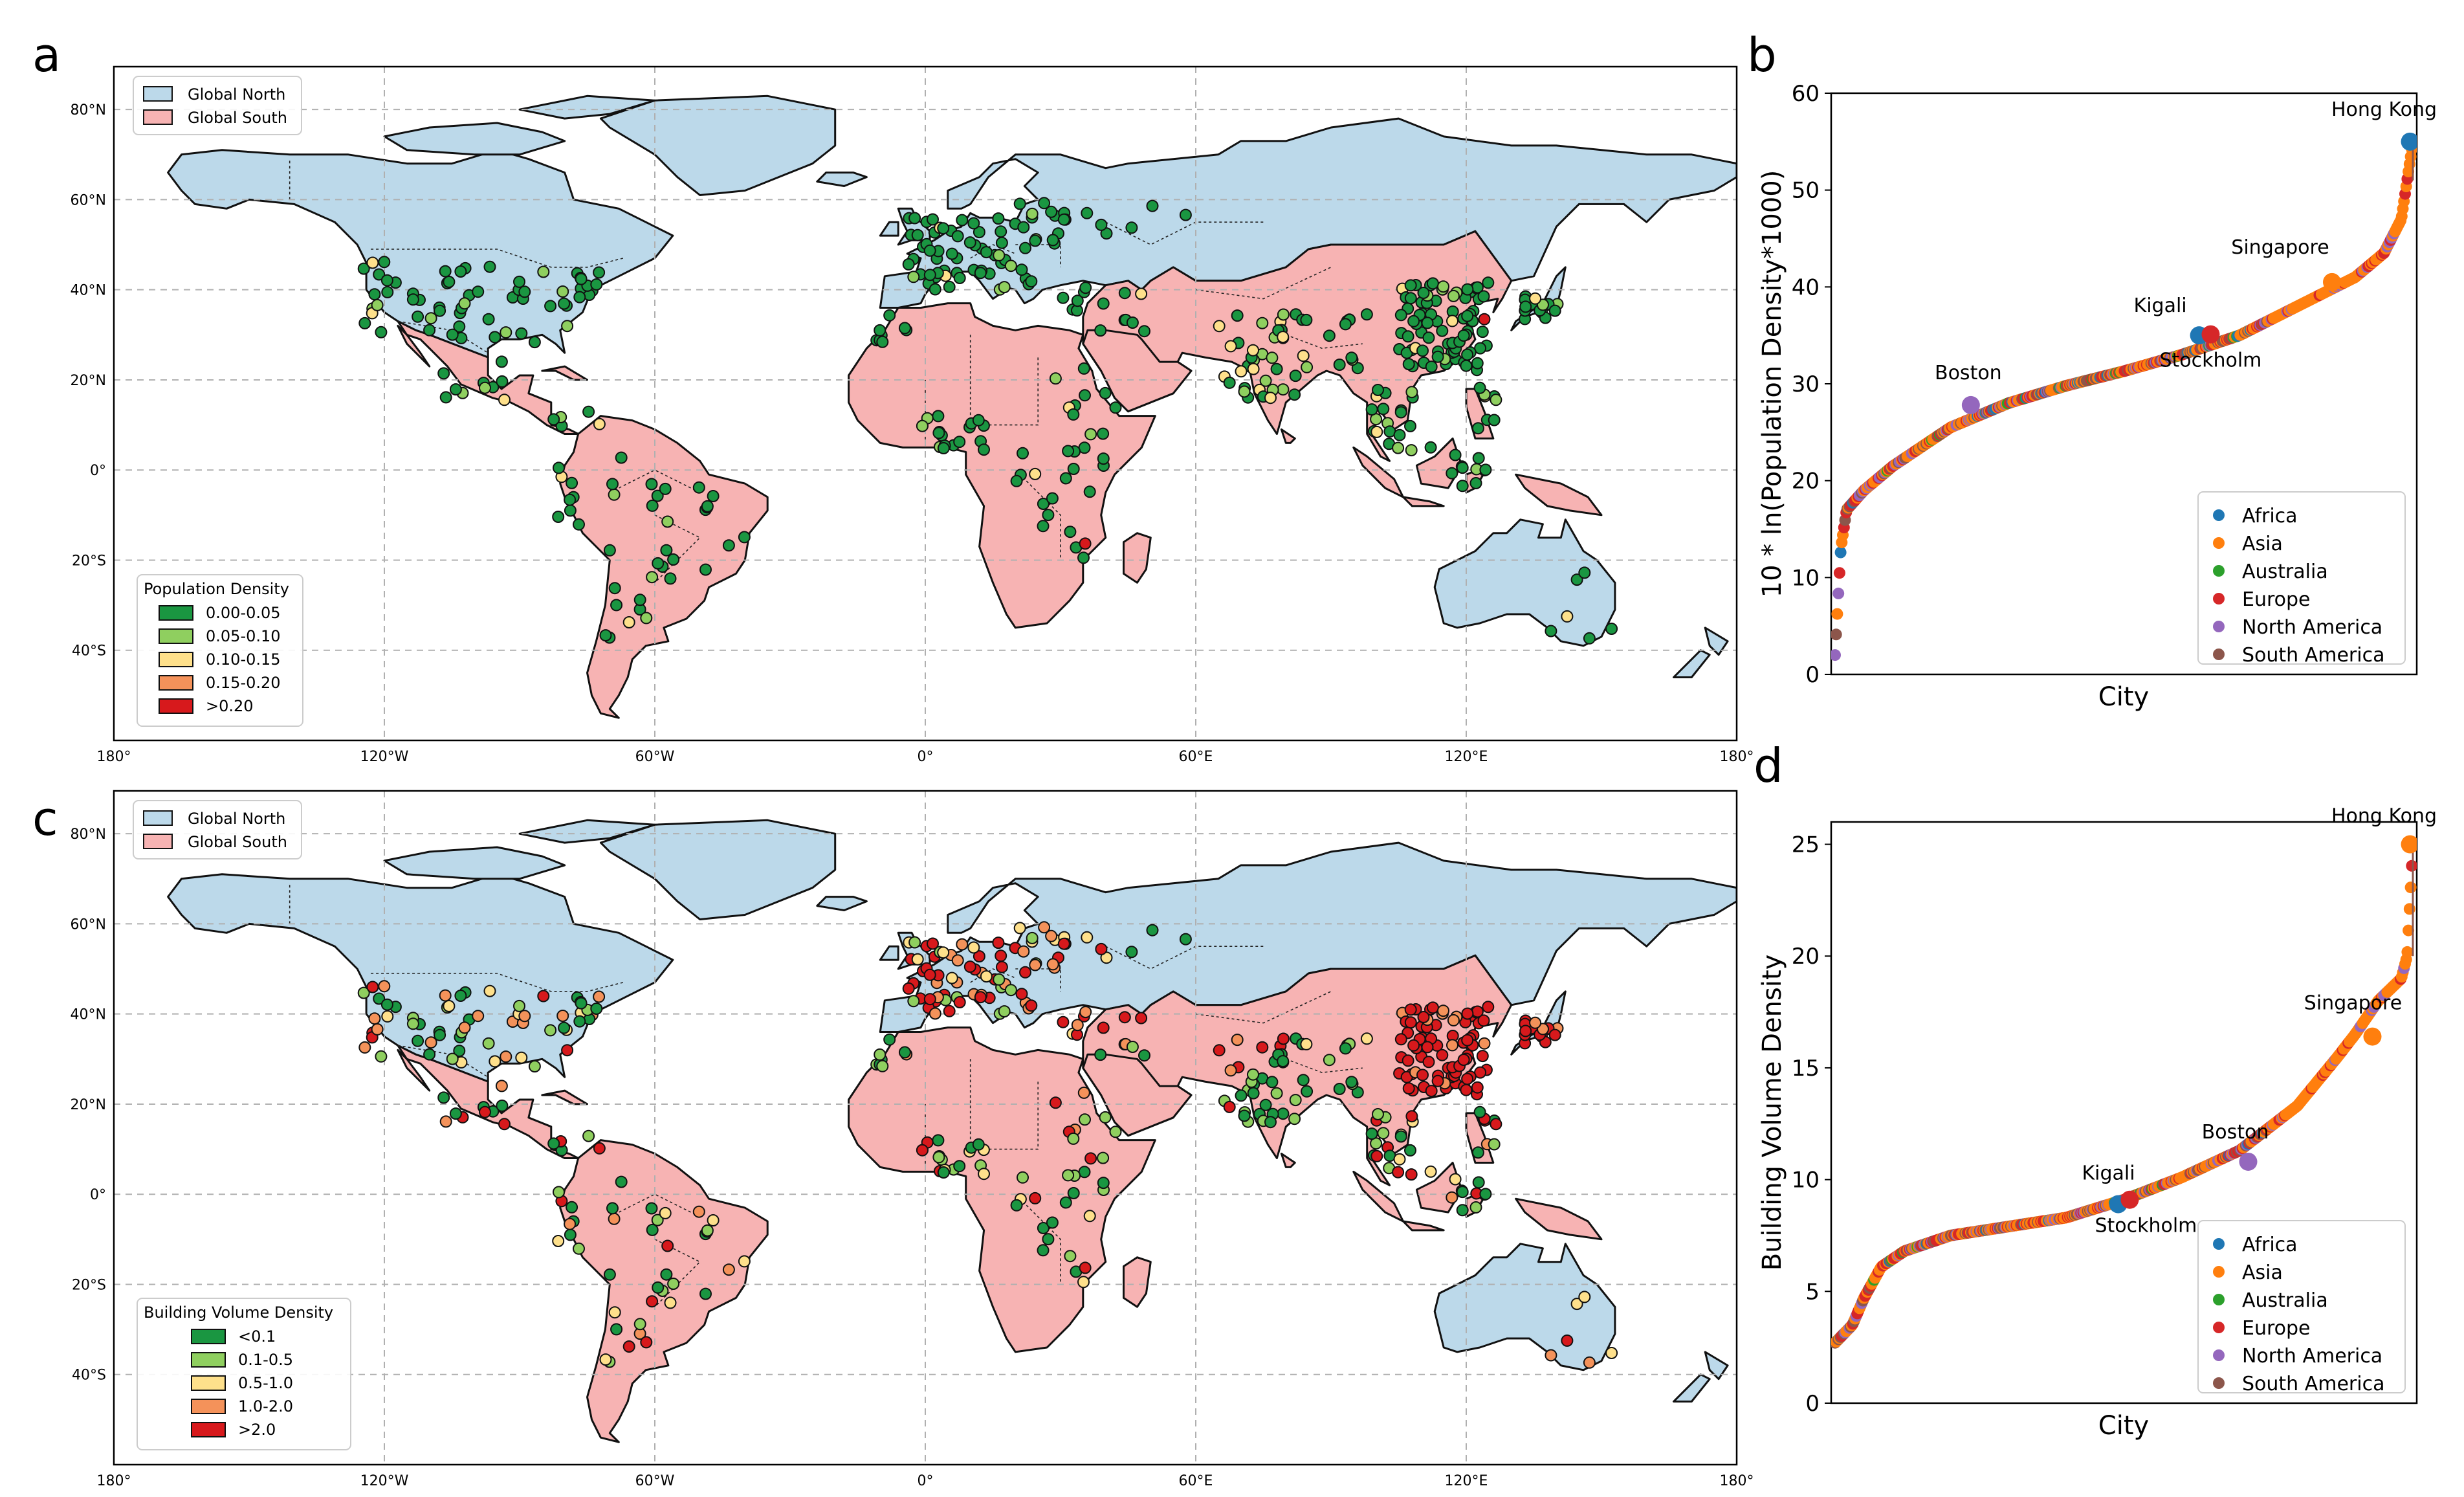 This screenshot has width=2464, height=1497. What do you see at coordinates (1467, 757) in the screenshot?
I see `longitude-tick-label: 120°E` at bounding box center [1467, 757].